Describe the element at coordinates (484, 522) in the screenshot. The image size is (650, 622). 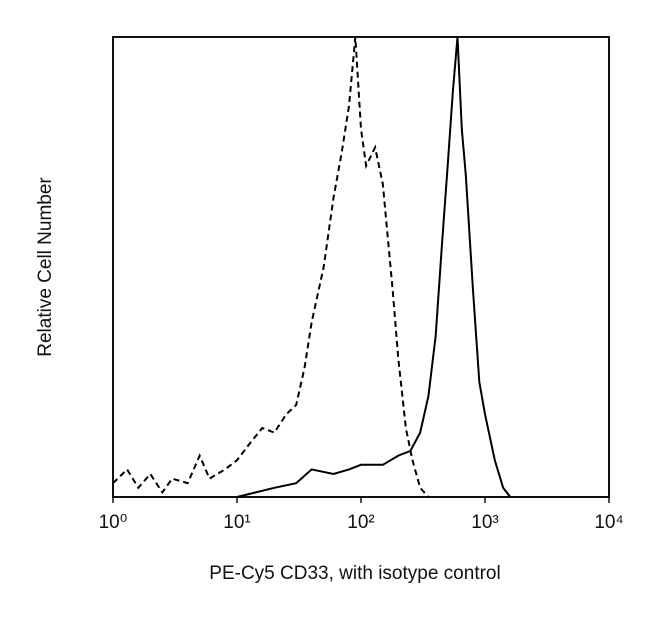
I see `x-tick-label: 10³` at that location.